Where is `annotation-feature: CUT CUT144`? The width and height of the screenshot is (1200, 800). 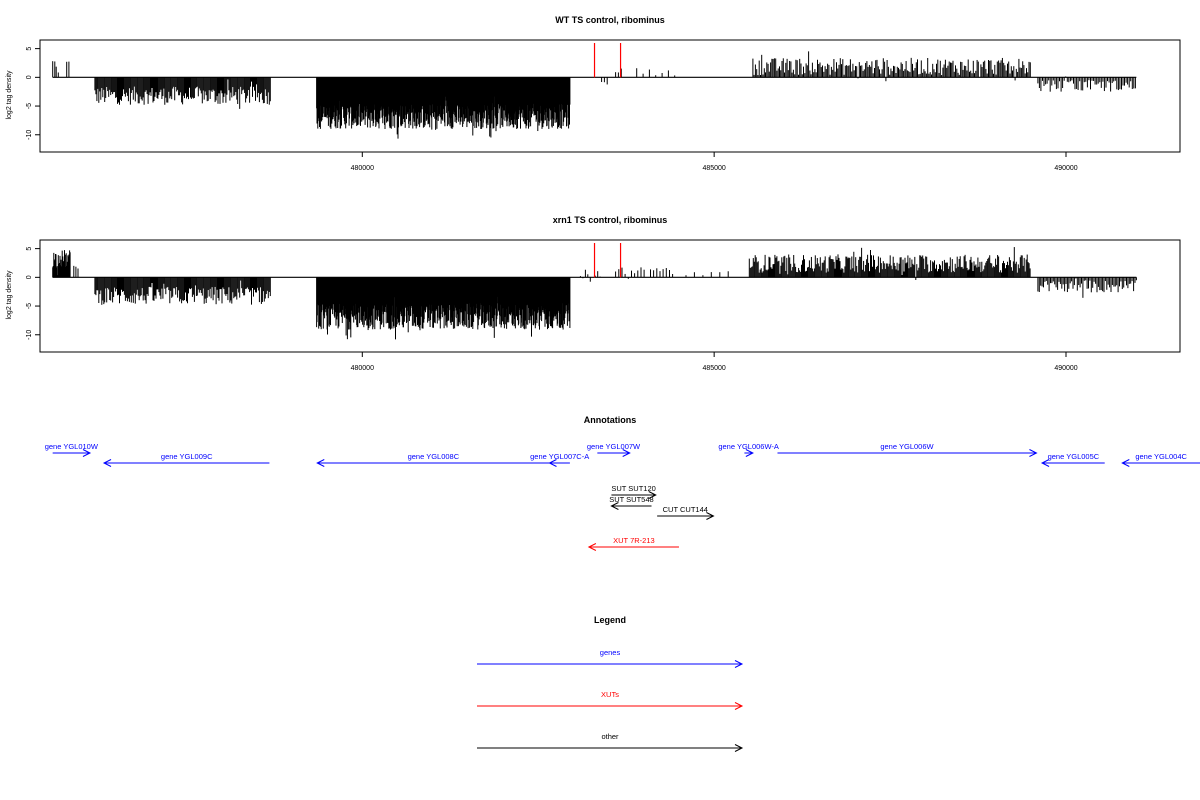 annotation-feature: CUT CUT144 is located at coordinates (686, 512).